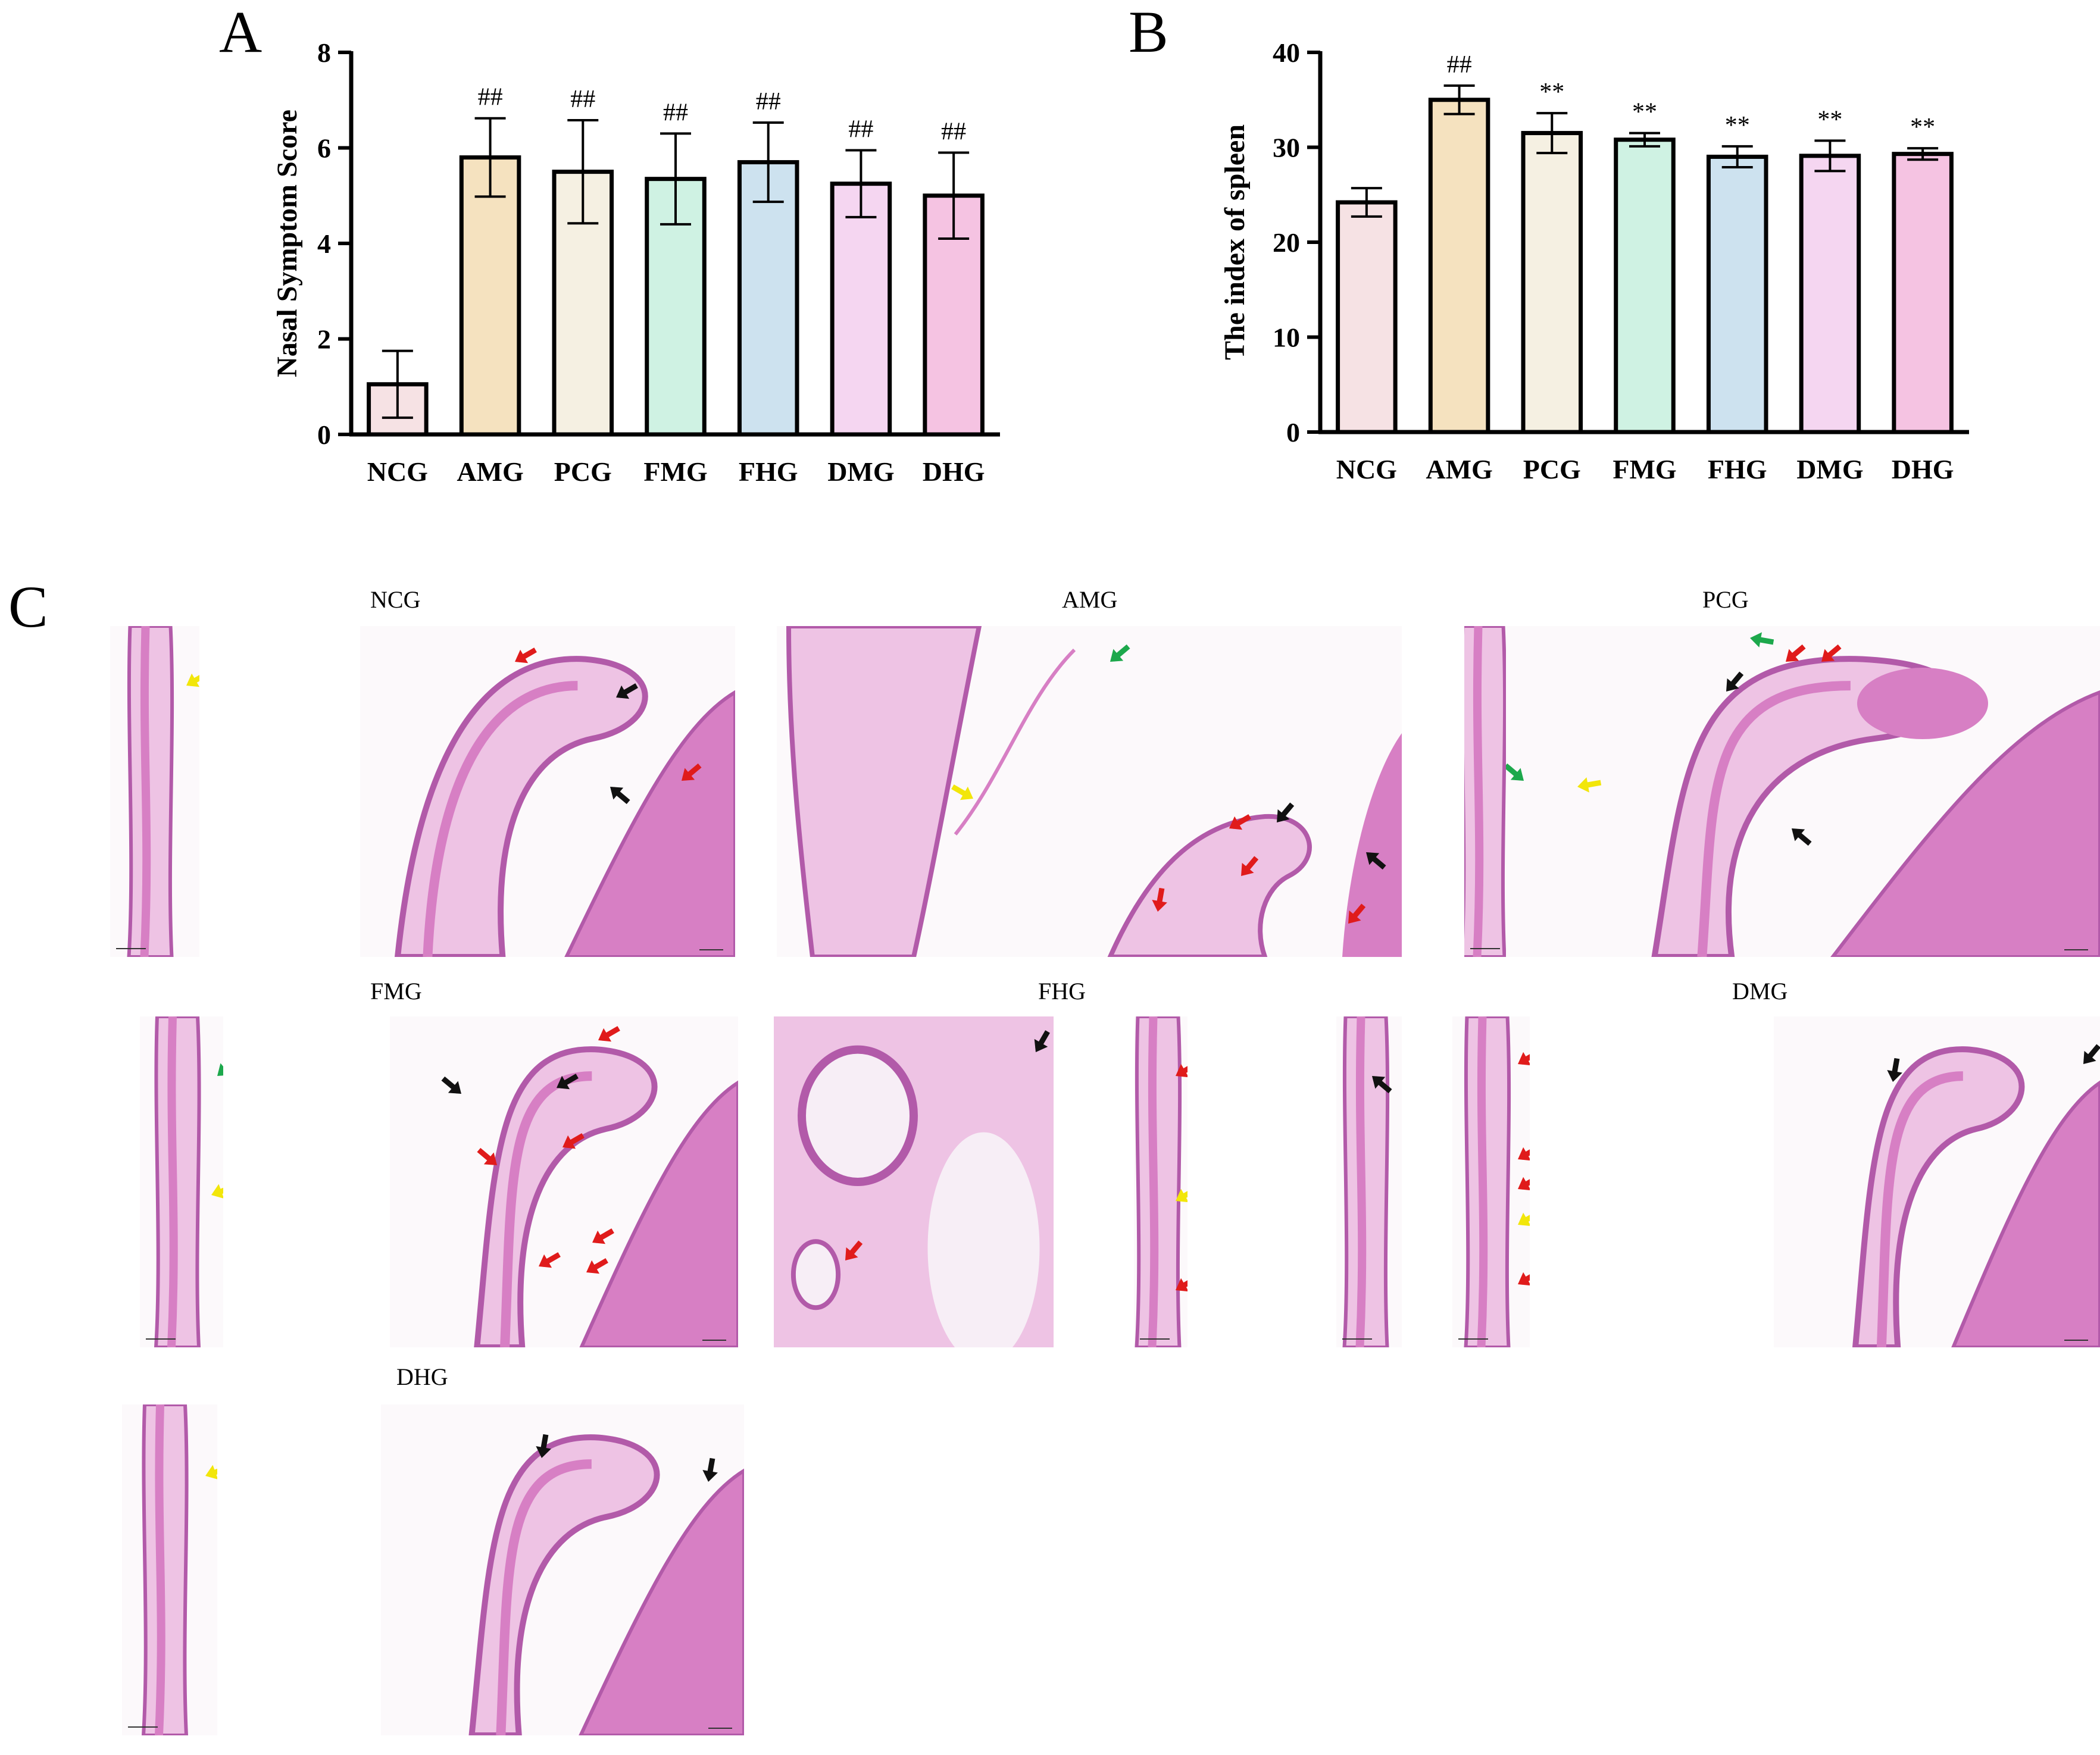 The height and width of the screenshot is (1755, 2100). I want to click on dmg-turbinate-lamina, so click(1919, 1209).